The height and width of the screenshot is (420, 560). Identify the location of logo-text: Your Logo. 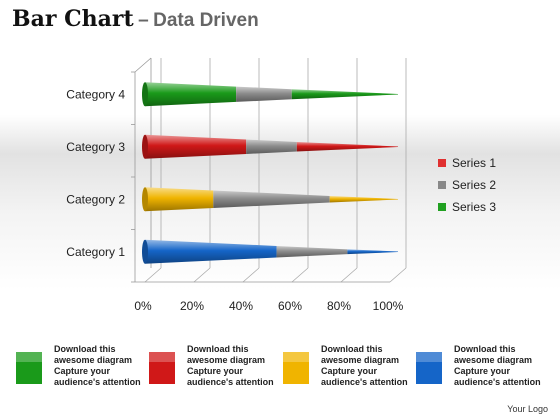
(527, 409).